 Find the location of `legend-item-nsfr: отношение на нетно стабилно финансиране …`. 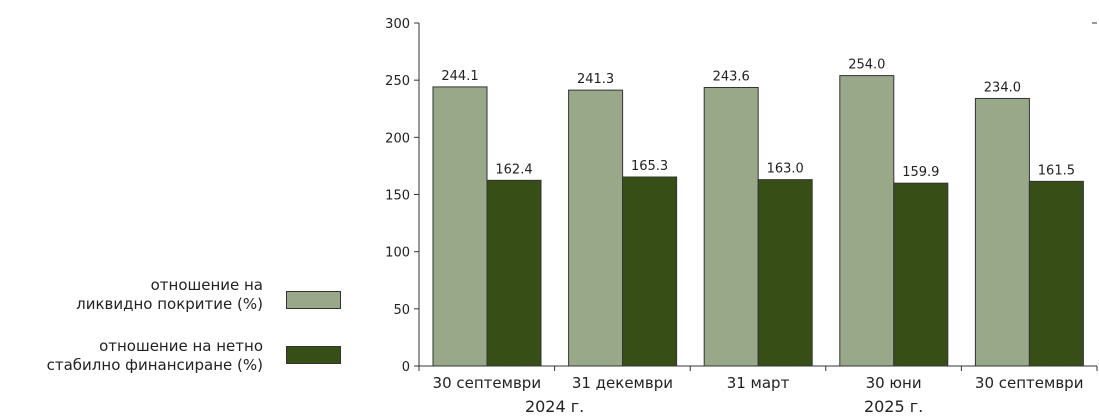

legend-item-nsfr: отношение на нетно стабилно финансиране … is located at coordinates (171, 357).